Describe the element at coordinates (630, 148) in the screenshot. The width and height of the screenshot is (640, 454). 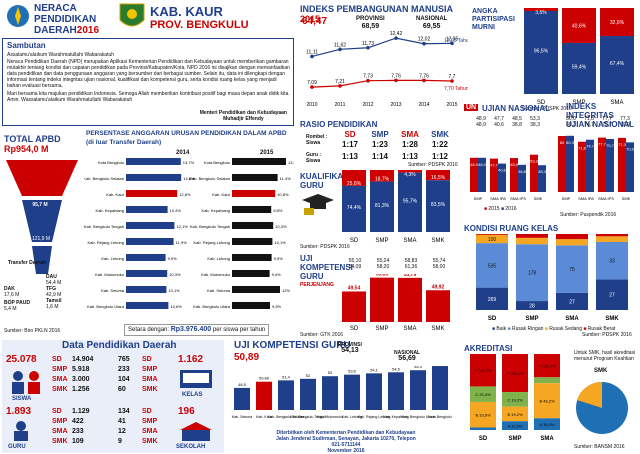
I see `iiun-bar-val: 70,9` at that location.